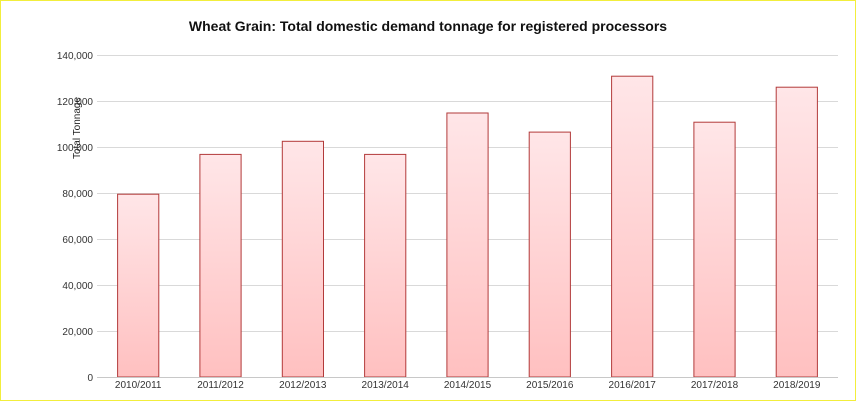 The image size is (856, 401). Describe the element at coordinates (220, 265) in the screenshot. I see `bar-2011-2012` at that location.